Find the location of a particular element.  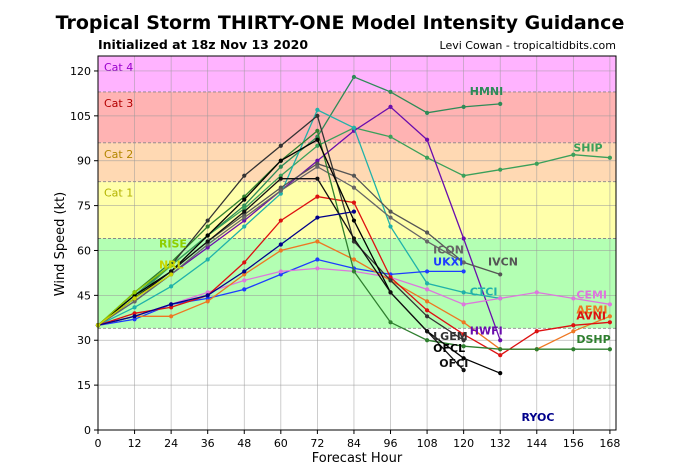

y-tick-label: 120 is located at coordinates (80, 71).